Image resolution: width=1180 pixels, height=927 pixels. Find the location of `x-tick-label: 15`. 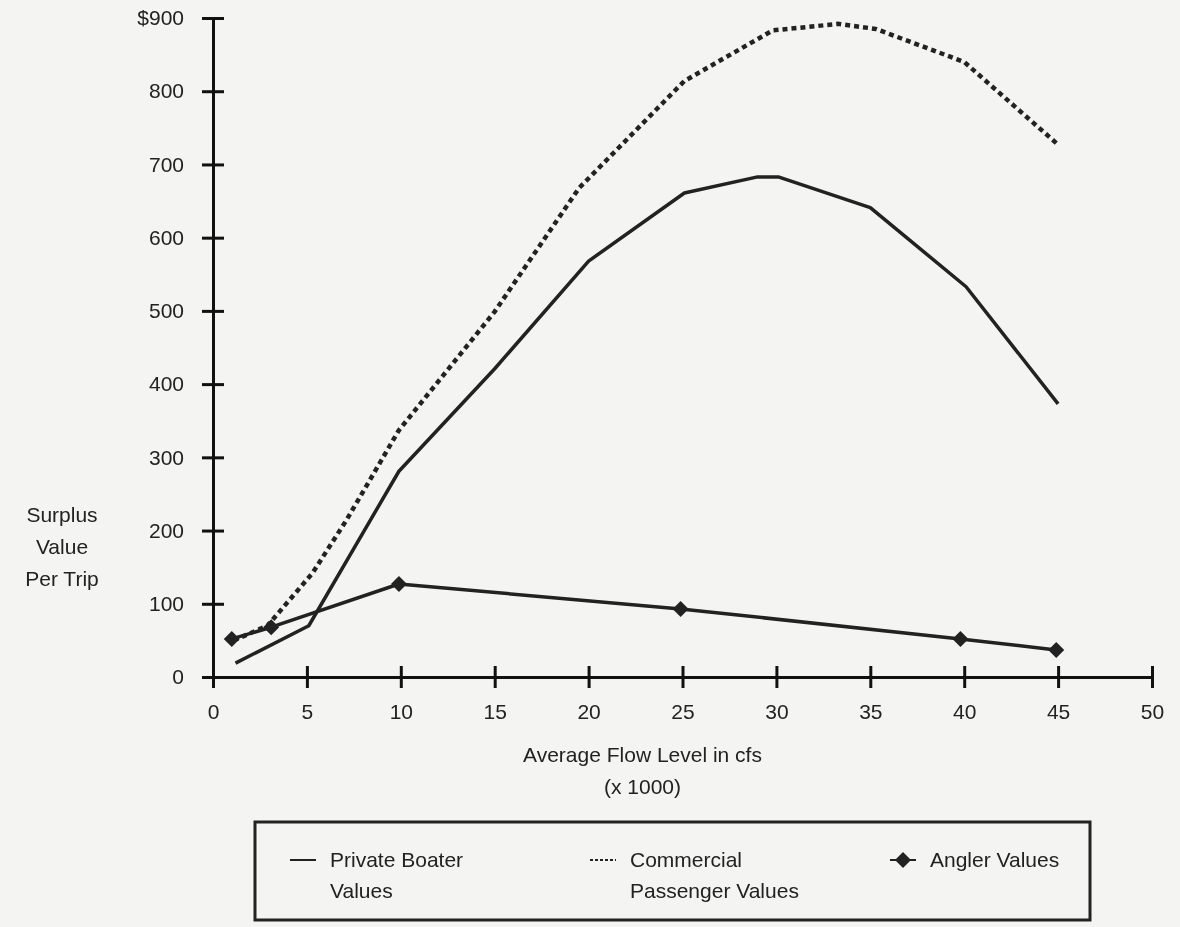

x-tick-label: 15 is located at coordinates (495, 711).